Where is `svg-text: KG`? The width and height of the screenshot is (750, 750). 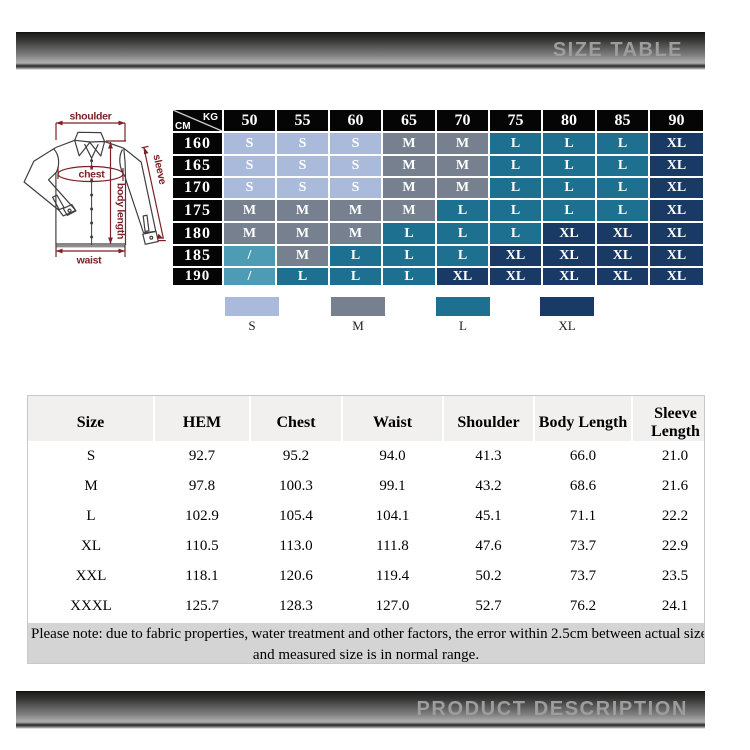
svg-text: KG is located at coordinates (210, 117).